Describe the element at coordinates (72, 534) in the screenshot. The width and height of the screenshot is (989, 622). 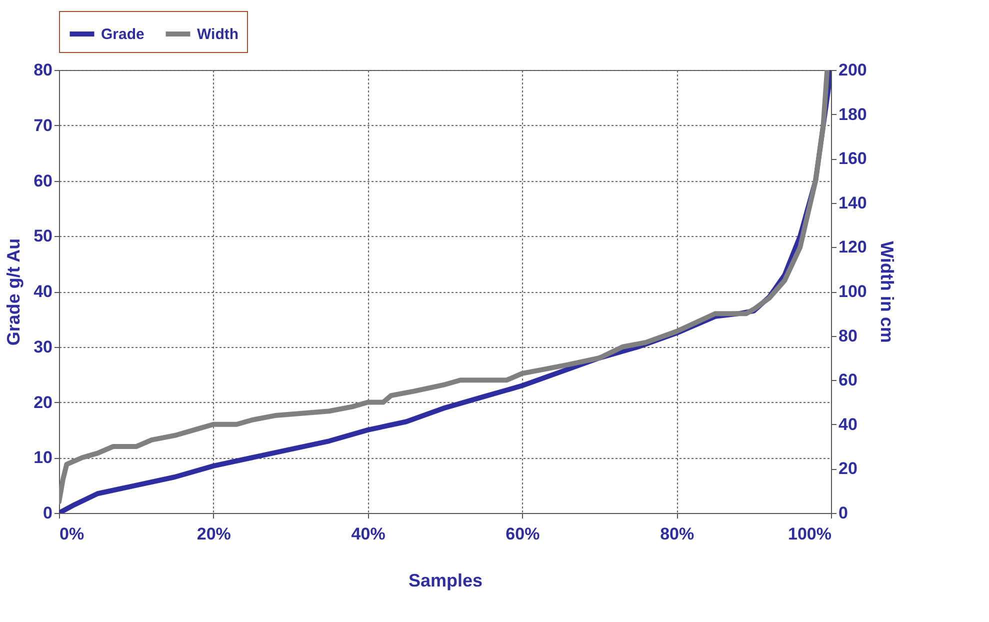
I see `x-tick-label: 0%` at that location.